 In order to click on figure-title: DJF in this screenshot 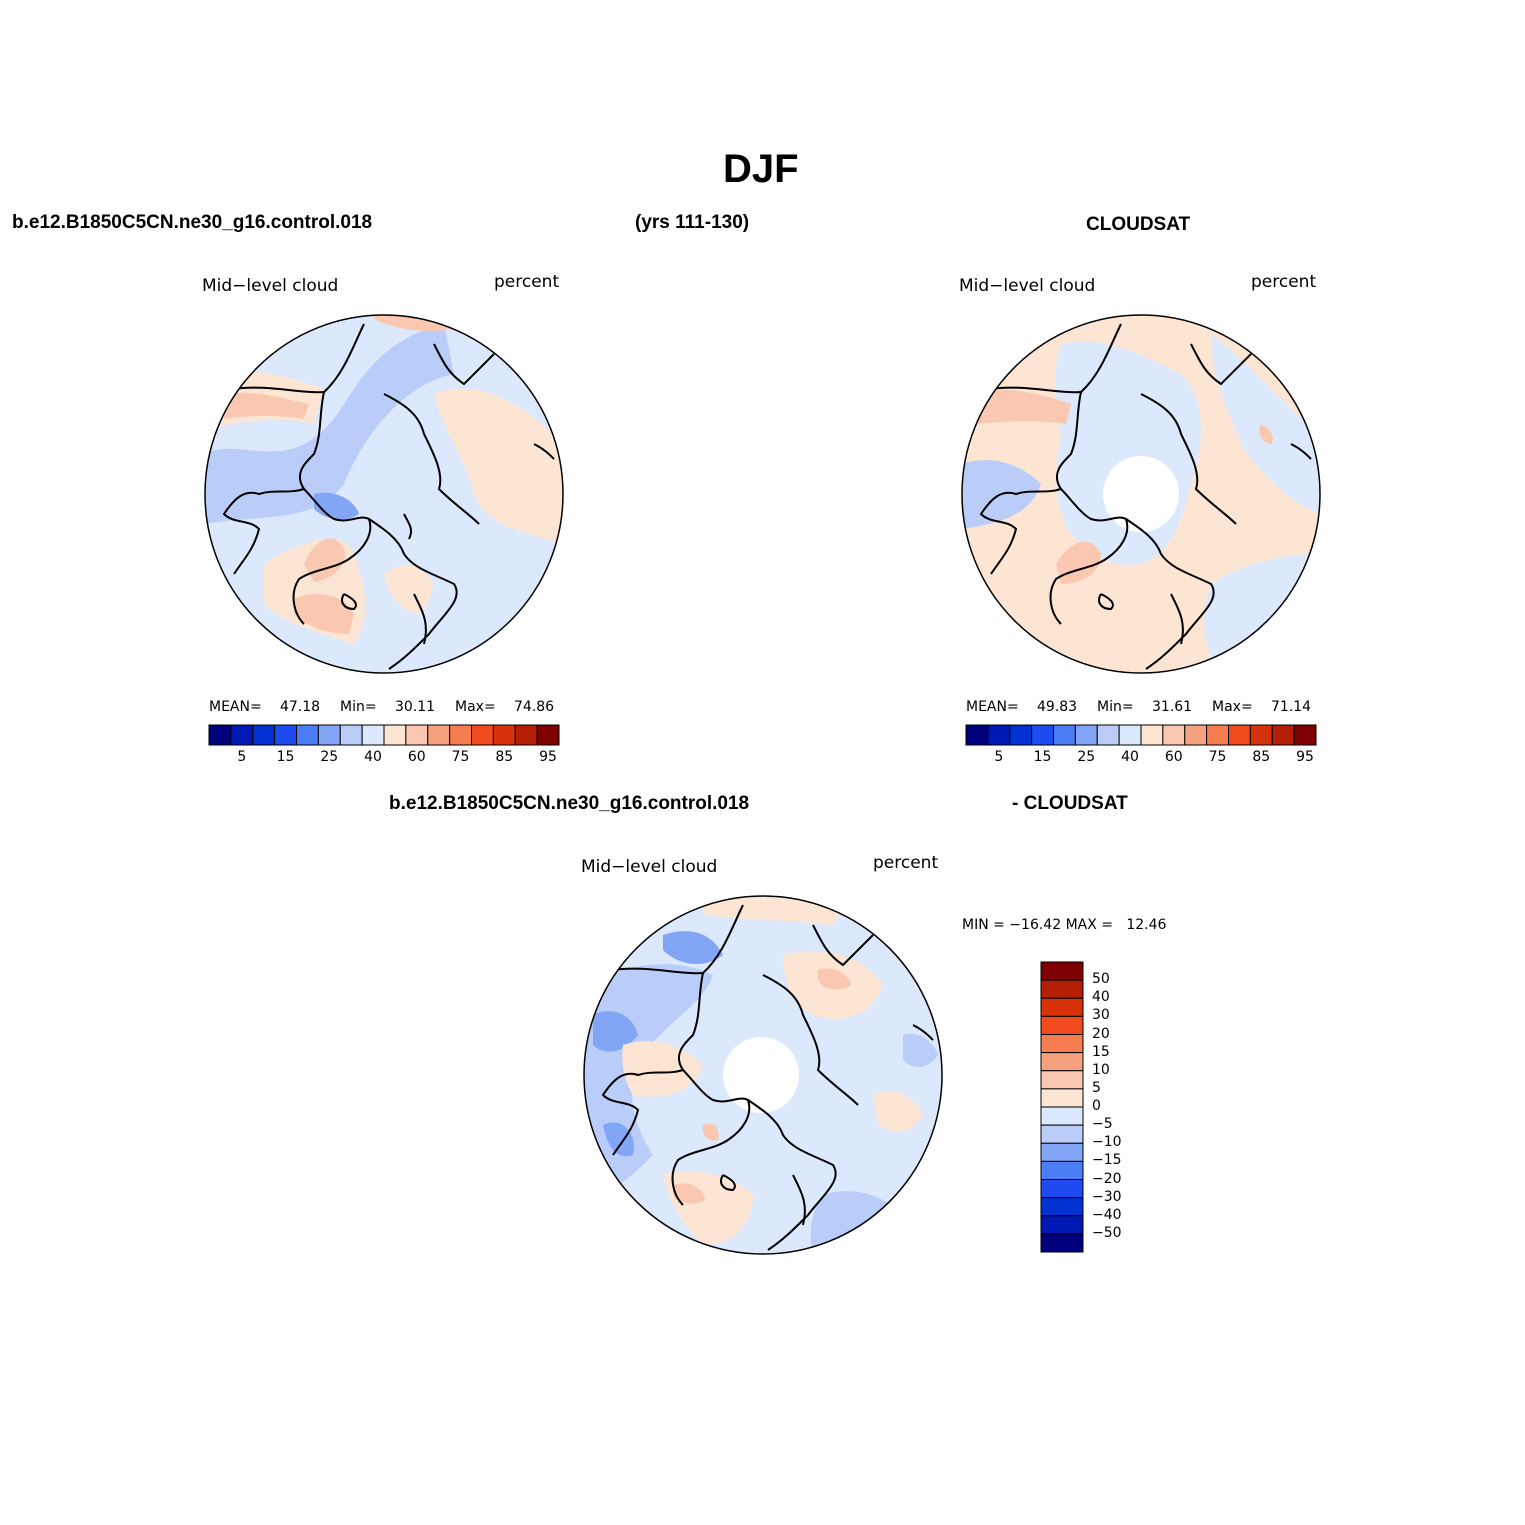, I will do `click(761, 169)`.